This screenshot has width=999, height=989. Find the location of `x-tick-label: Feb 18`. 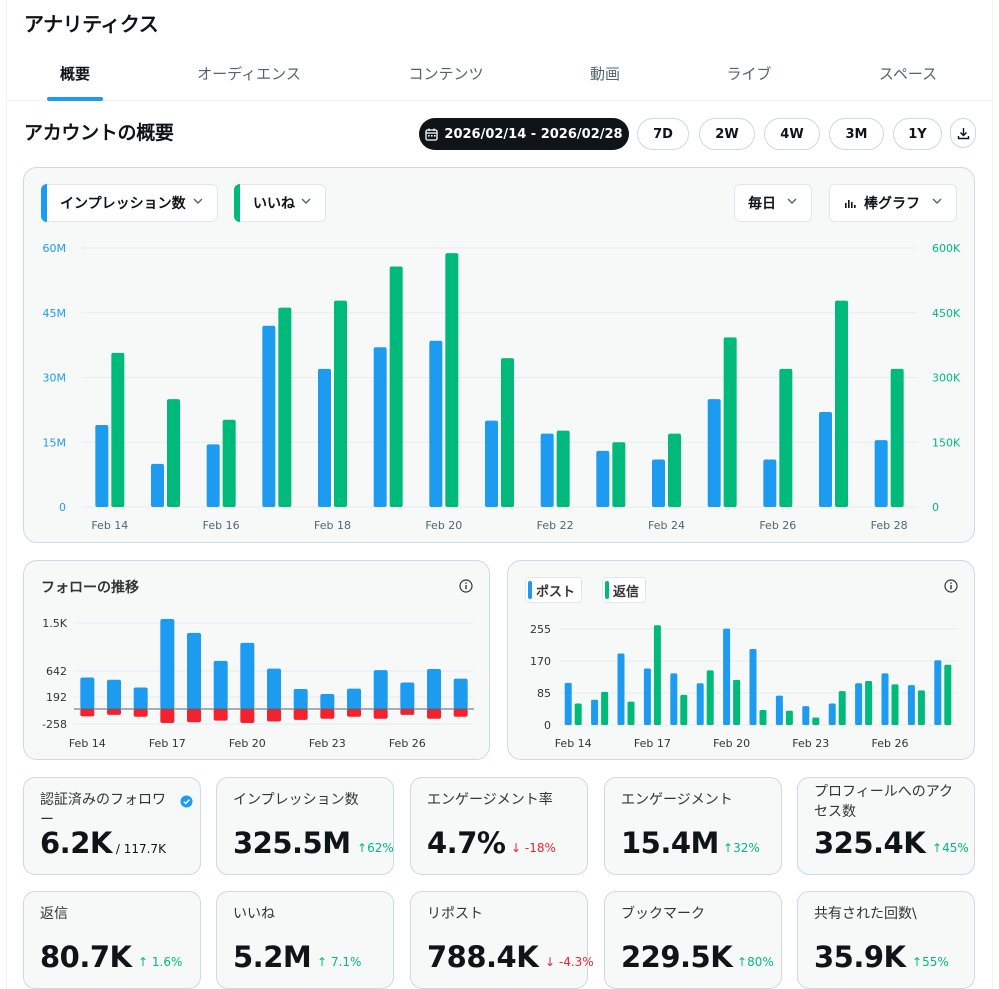

x-tick-label: Feb 18 is located at coordinates (332, 525).